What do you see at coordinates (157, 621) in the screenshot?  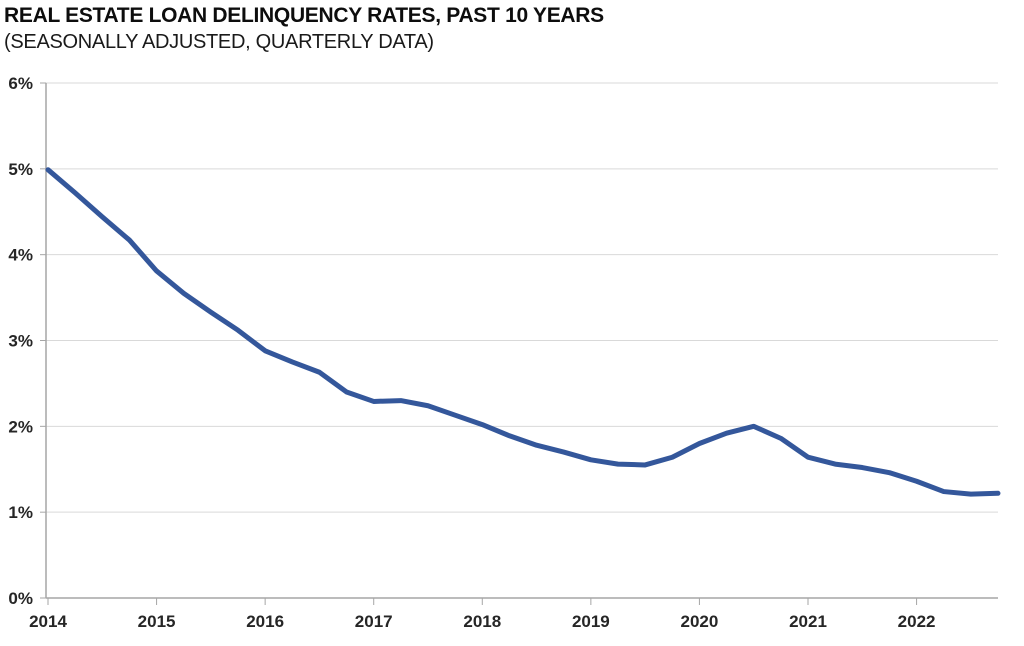 I see `x-tick-label: 2015` at bounding box center [157, 621].